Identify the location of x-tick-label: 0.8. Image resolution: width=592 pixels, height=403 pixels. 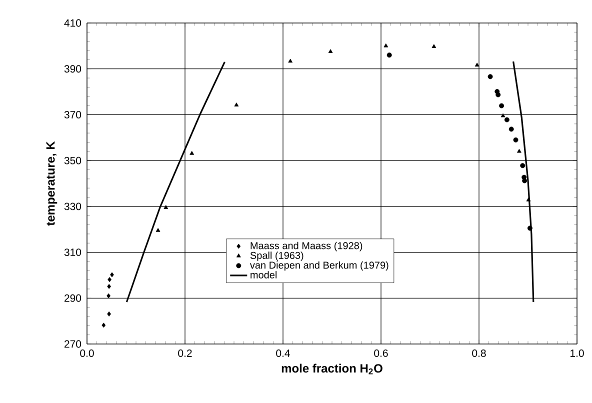
(479, 353).